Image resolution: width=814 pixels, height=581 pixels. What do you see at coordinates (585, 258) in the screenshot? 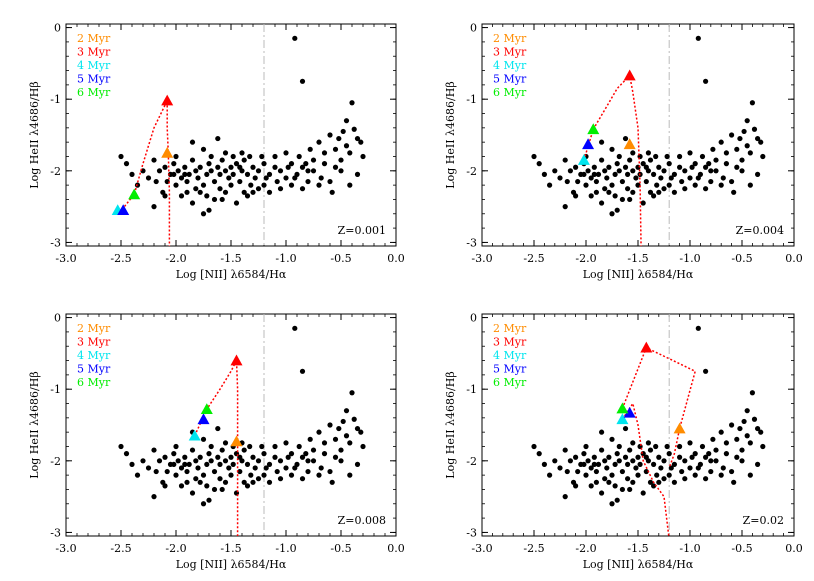
I see `x-tick-label: -2.0` at bounding box center [585, 258].